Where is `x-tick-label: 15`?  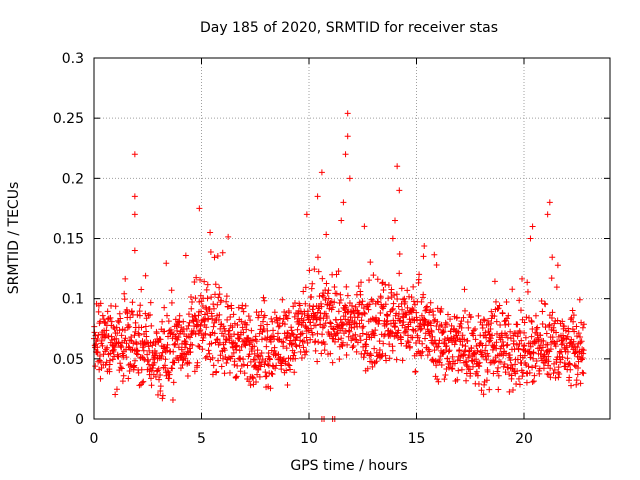 x-tick-label: 15 is located at coordinates (417, 439).